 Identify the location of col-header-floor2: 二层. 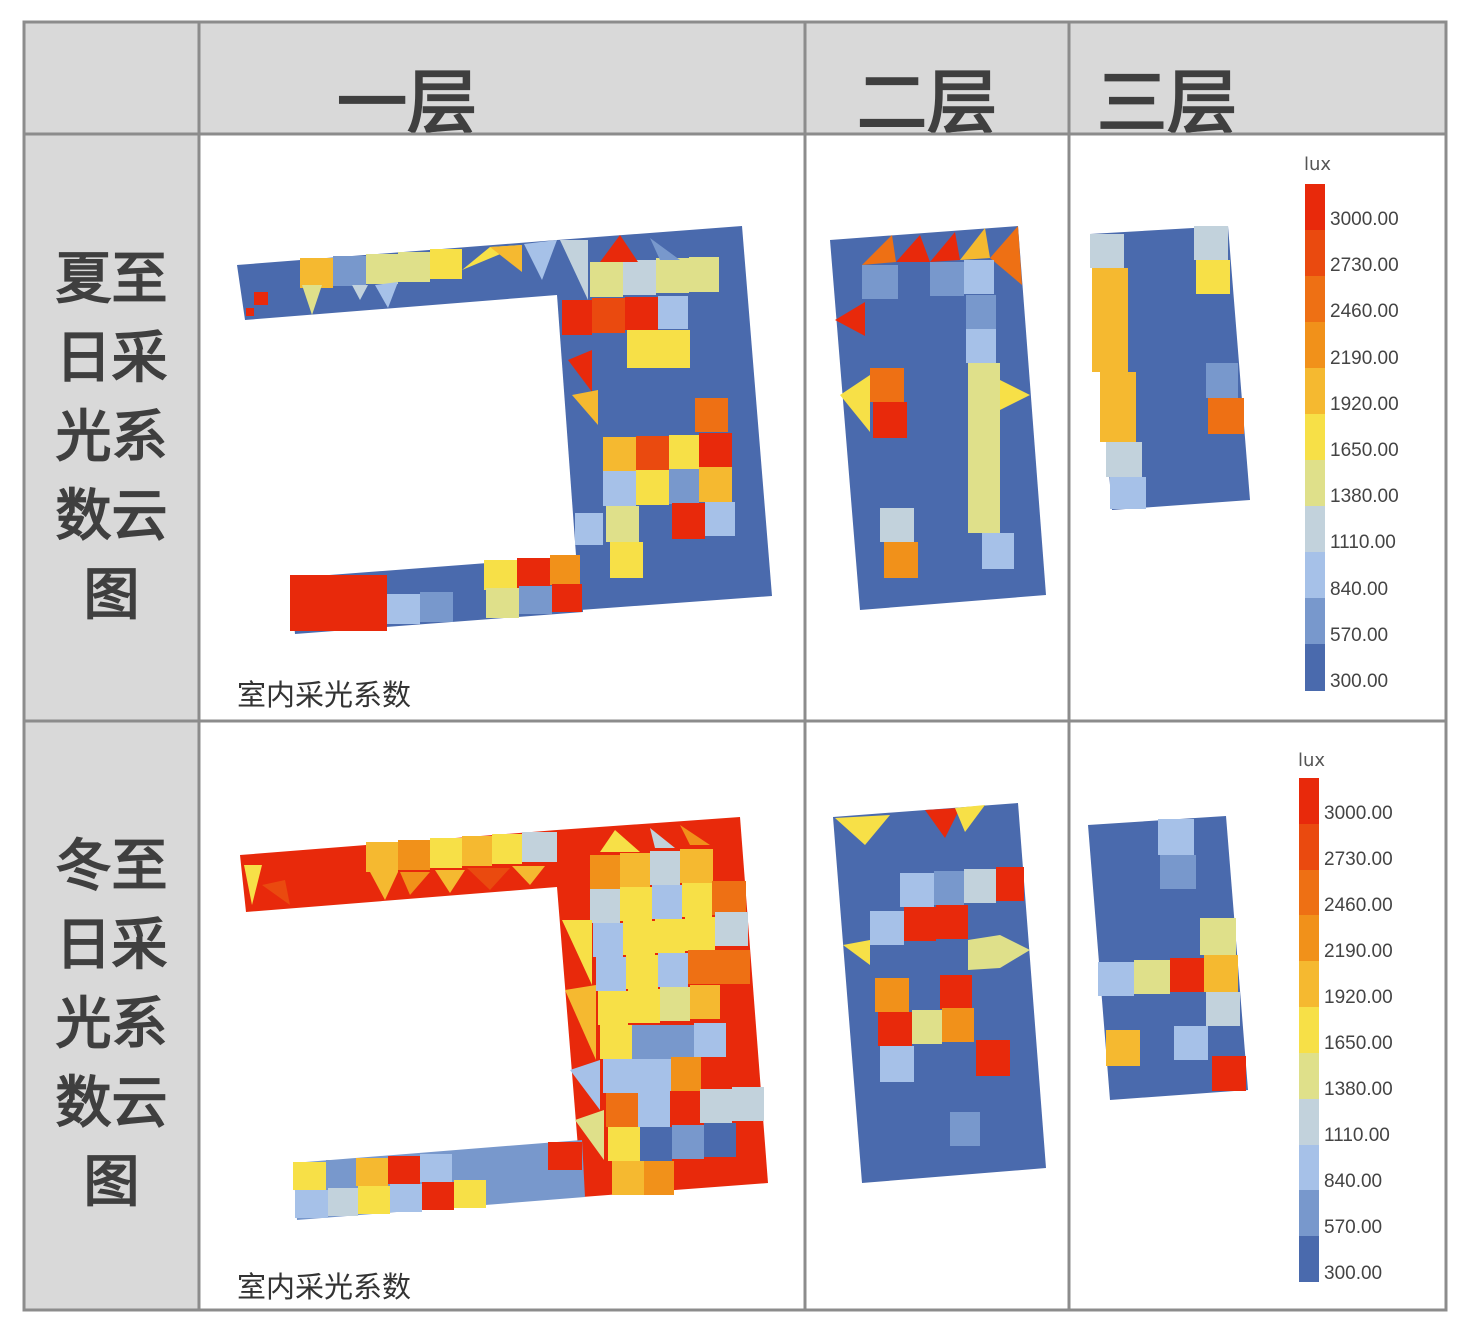
(937, 81).